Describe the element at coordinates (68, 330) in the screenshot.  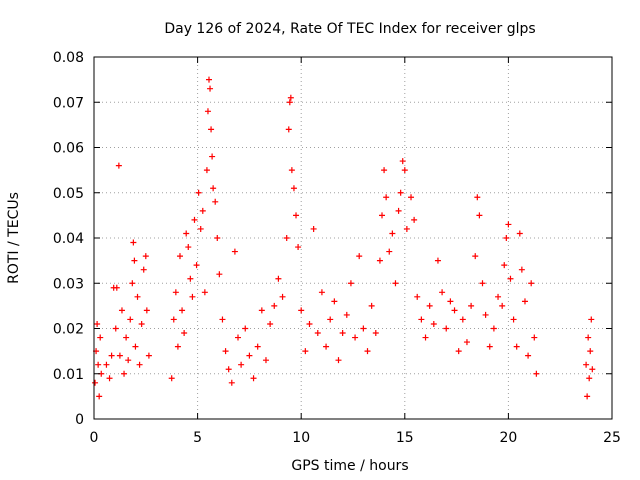
I see `y-tick-label: 0.02` at that location.